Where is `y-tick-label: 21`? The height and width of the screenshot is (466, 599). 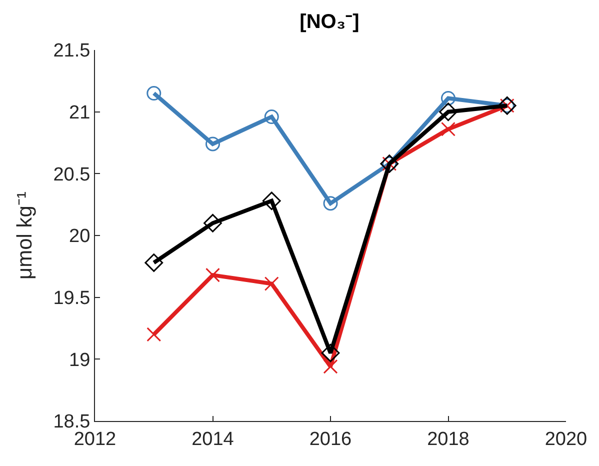 y-tick-label: 21 is located at coordinates (79, 113).